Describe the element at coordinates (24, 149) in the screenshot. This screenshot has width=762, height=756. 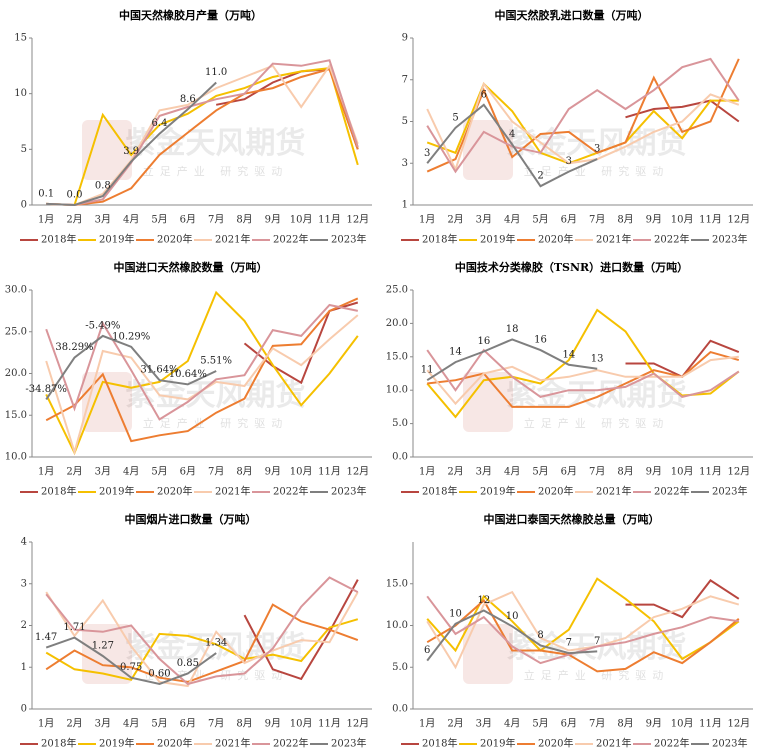
I see `y-tick-label: 5` at that location.